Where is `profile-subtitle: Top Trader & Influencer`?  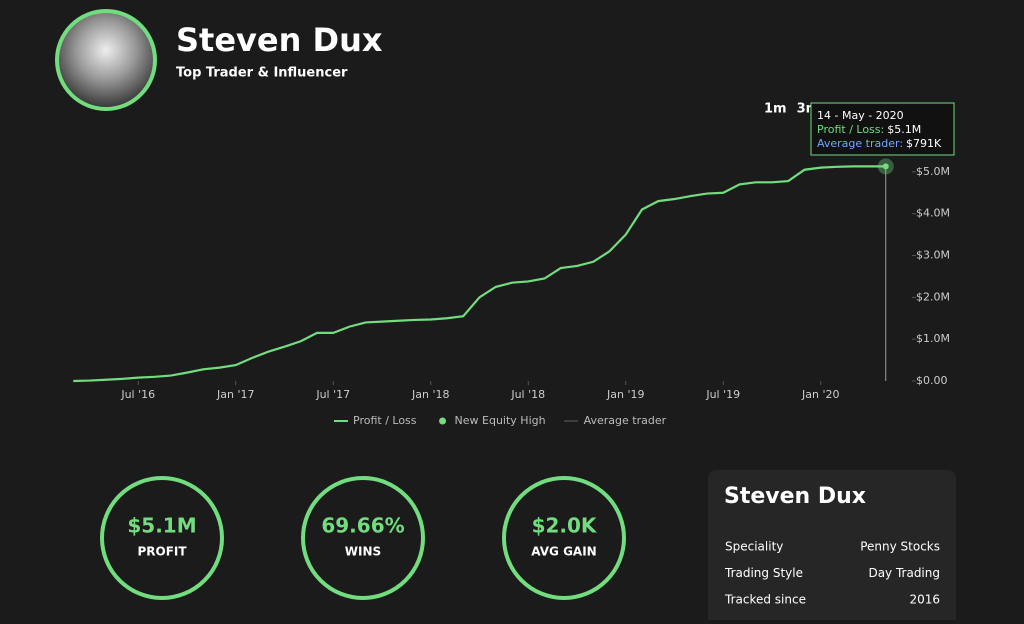 profile-subtitle: Top Trader & Influencer is located at coordinates (262, 73).